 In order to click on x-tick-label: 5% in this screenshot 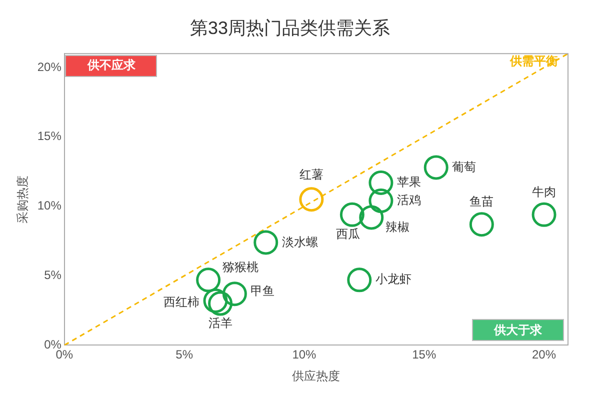, I will do `click(185, 355)`.